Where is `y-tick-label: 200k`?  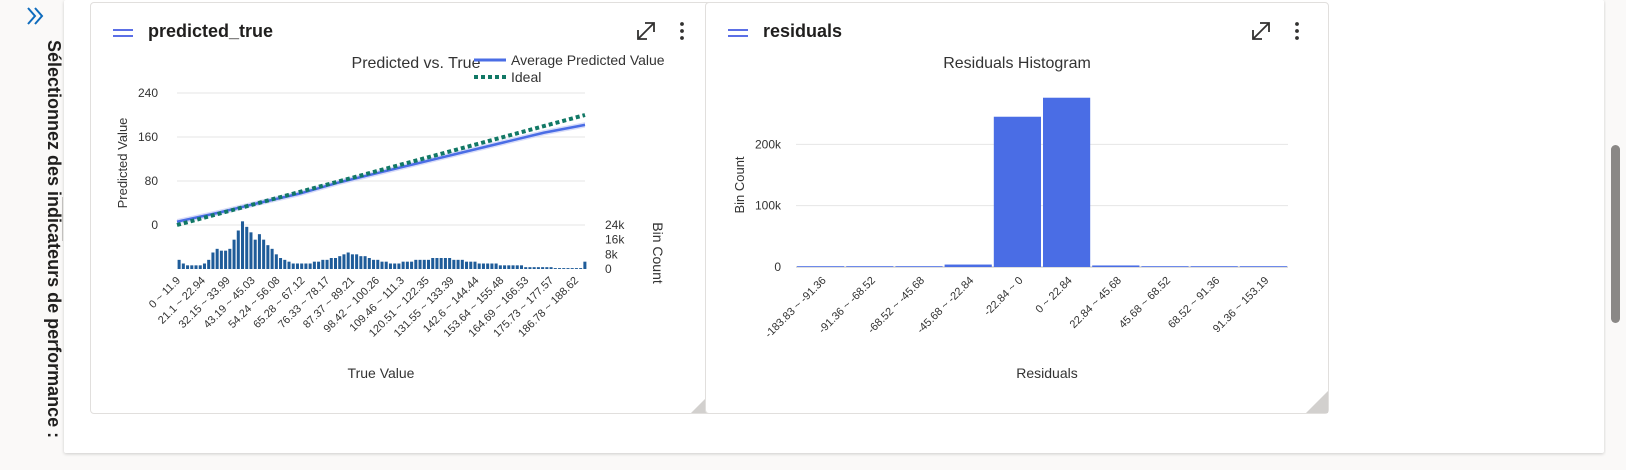 y-tick-label: 200k is located at coordinates (768, 144).